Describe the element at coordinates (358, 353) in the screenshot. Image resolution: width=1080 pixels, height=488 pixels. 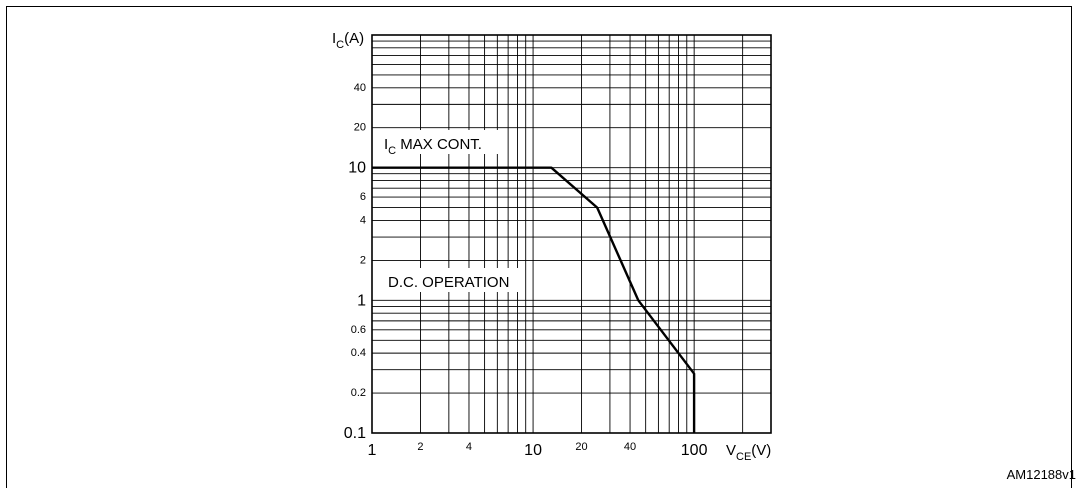
I see `y-tick-label: 0.4` at that location.